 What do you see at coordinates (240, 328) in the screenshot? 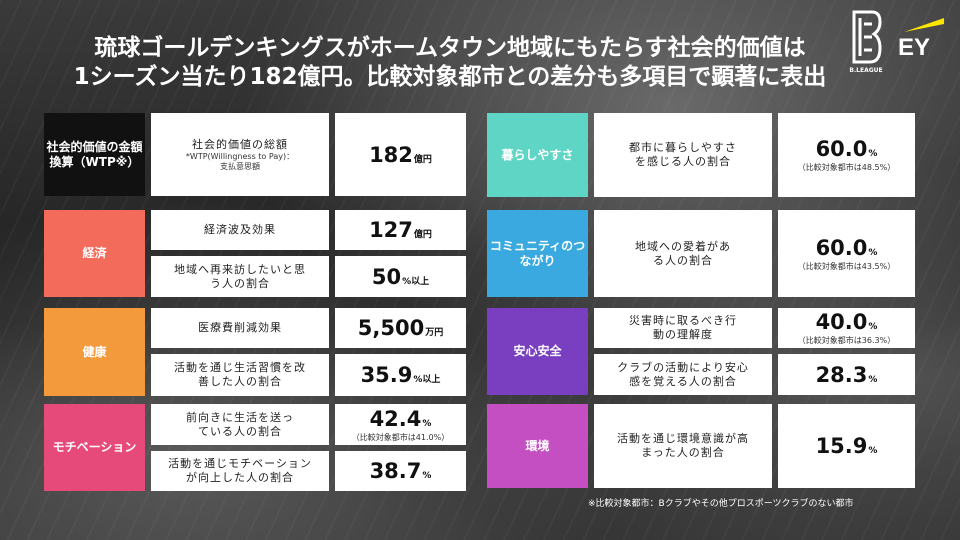
I see `desc-health-medical: 医療費削減効果` at bounding box center [240, 328].